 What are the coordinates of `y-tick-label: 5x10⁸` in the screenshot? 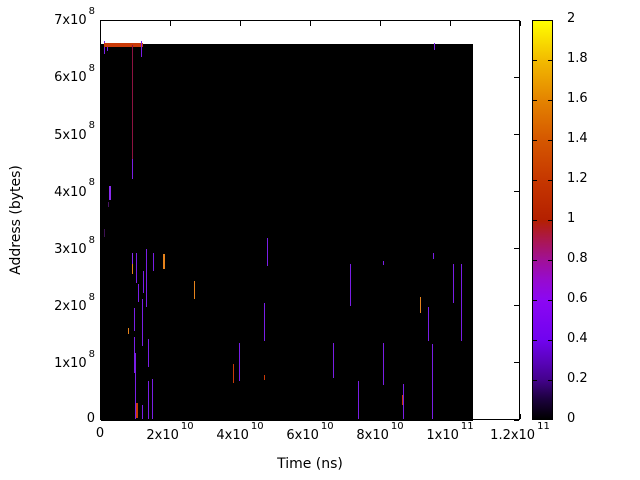 It's located at (74, 131).